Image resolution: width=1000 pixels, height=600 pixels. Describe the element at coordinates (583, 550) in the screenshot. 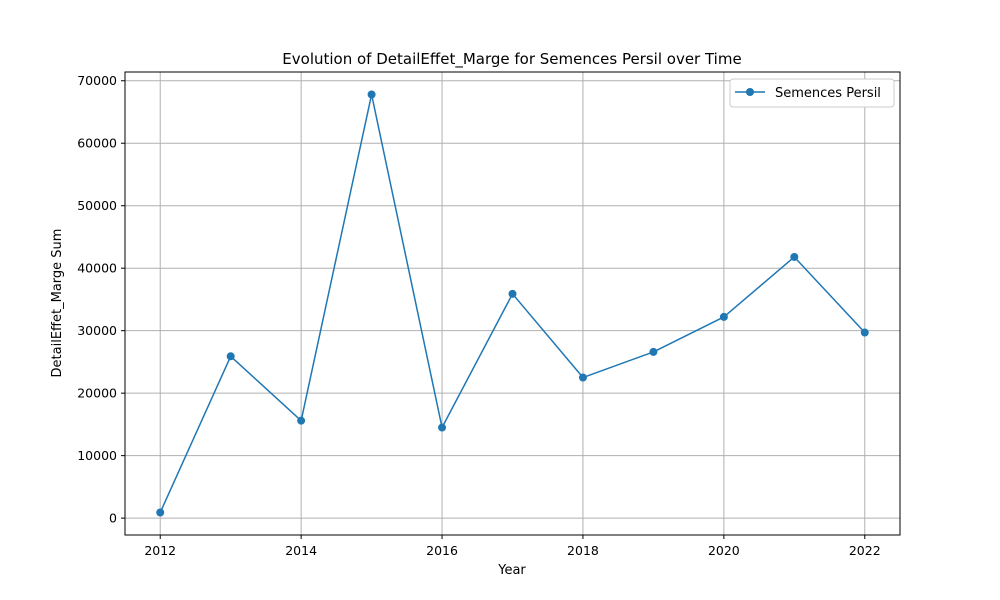

I see `x-tick-label: 2018` at that location.